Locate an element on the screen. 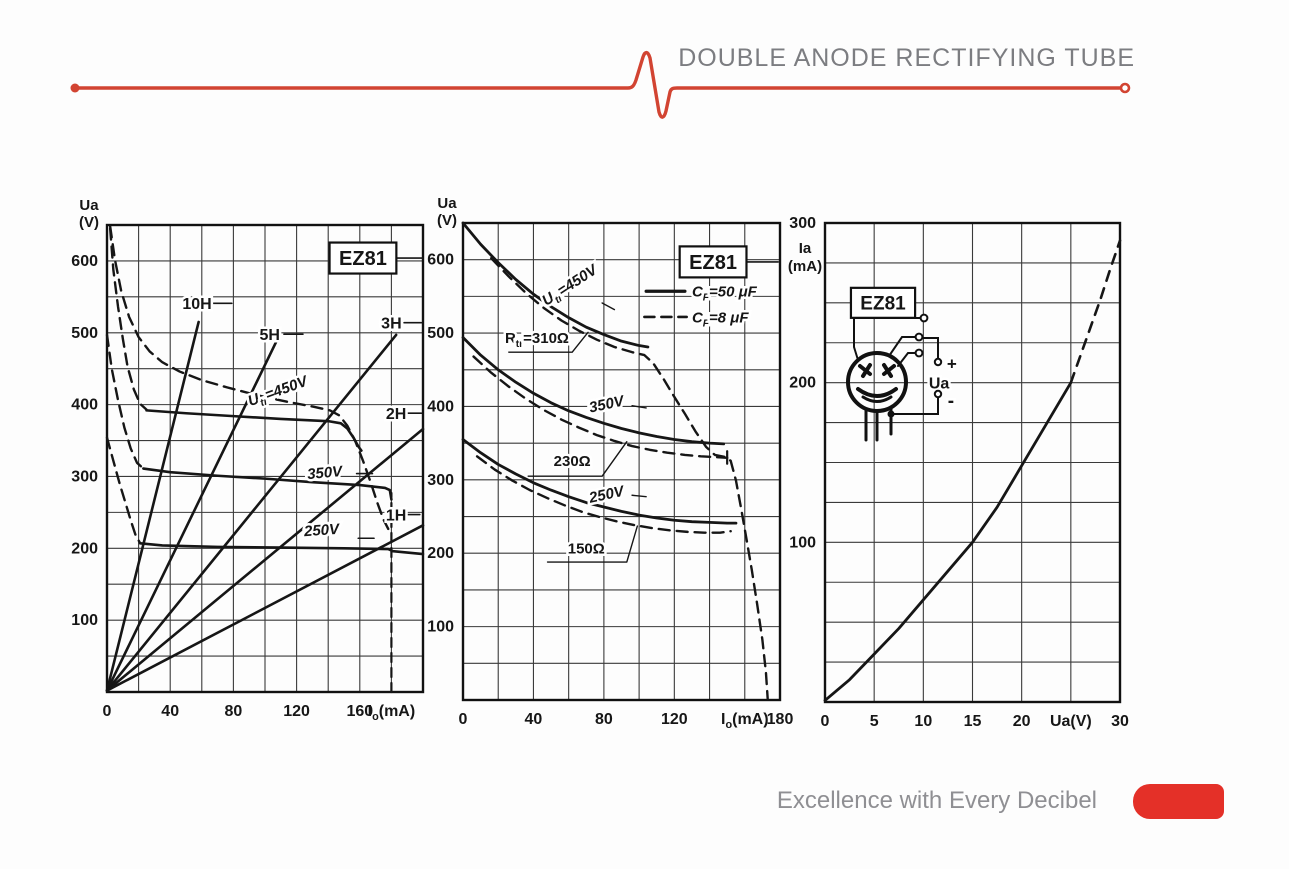 This screenshot has width=1289, height=869. curve-ia-ua-solid is located at coordinates (948, 541).